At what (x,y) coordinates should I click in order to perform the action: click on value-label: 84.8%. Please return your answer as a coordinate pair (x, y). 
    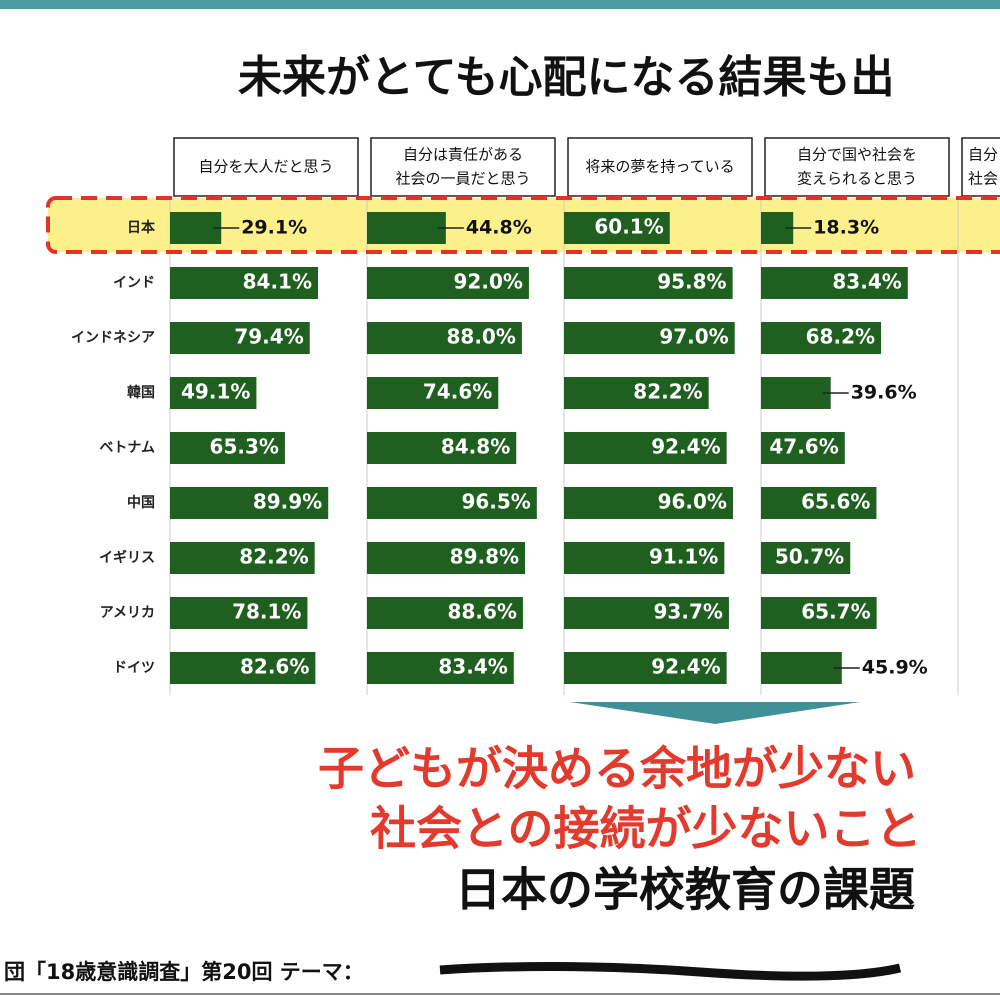
    Looking at the image, I should click on (475, 447).